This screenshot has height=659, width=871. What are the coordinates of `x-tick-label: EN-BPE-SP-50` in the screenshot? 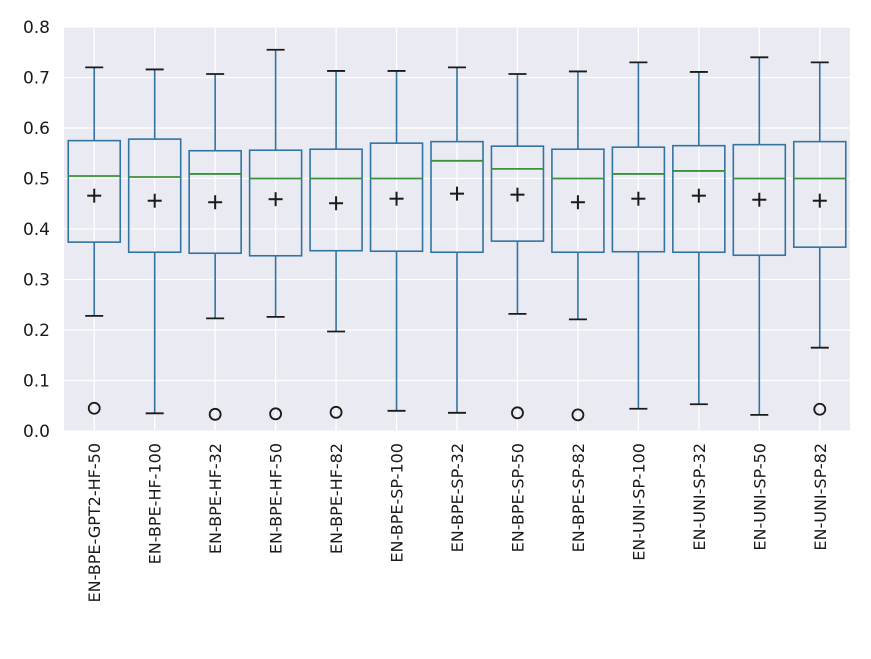 It's located at (517, 497).